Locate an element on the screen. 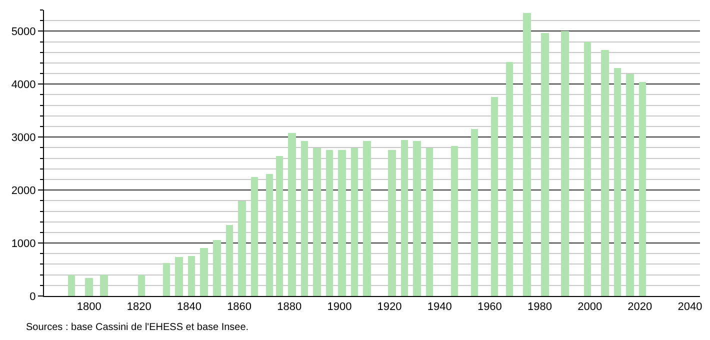 This screenshot has height=340, width=710. y-tick-label: 2000 is located at coordinates (23, 190).